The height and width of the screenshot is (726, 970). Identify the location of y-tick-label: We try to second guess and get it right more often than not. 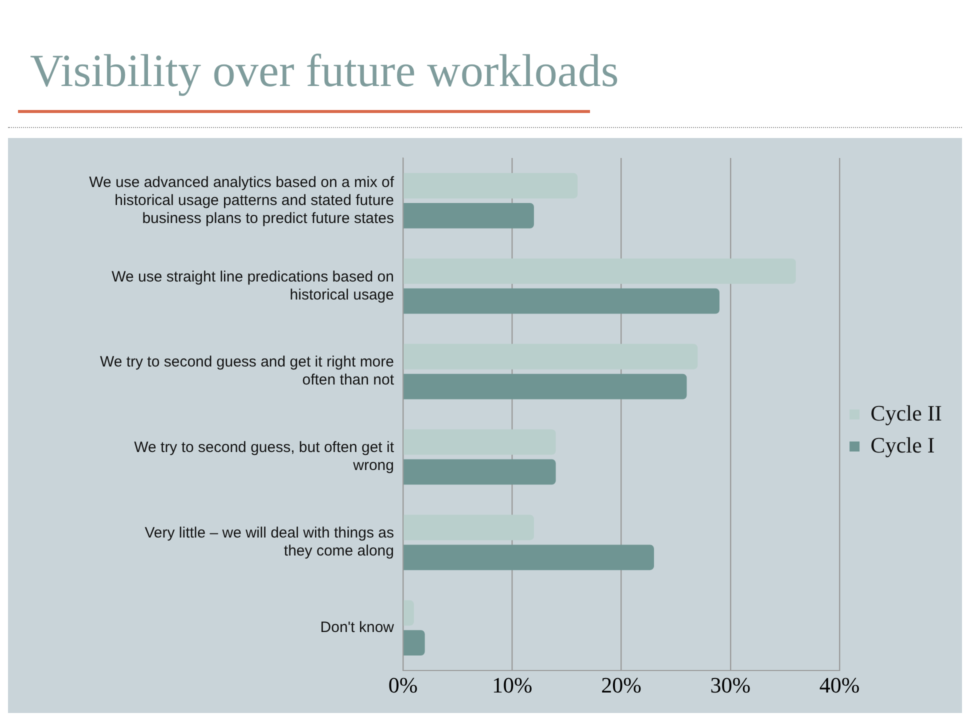
(247, 371).